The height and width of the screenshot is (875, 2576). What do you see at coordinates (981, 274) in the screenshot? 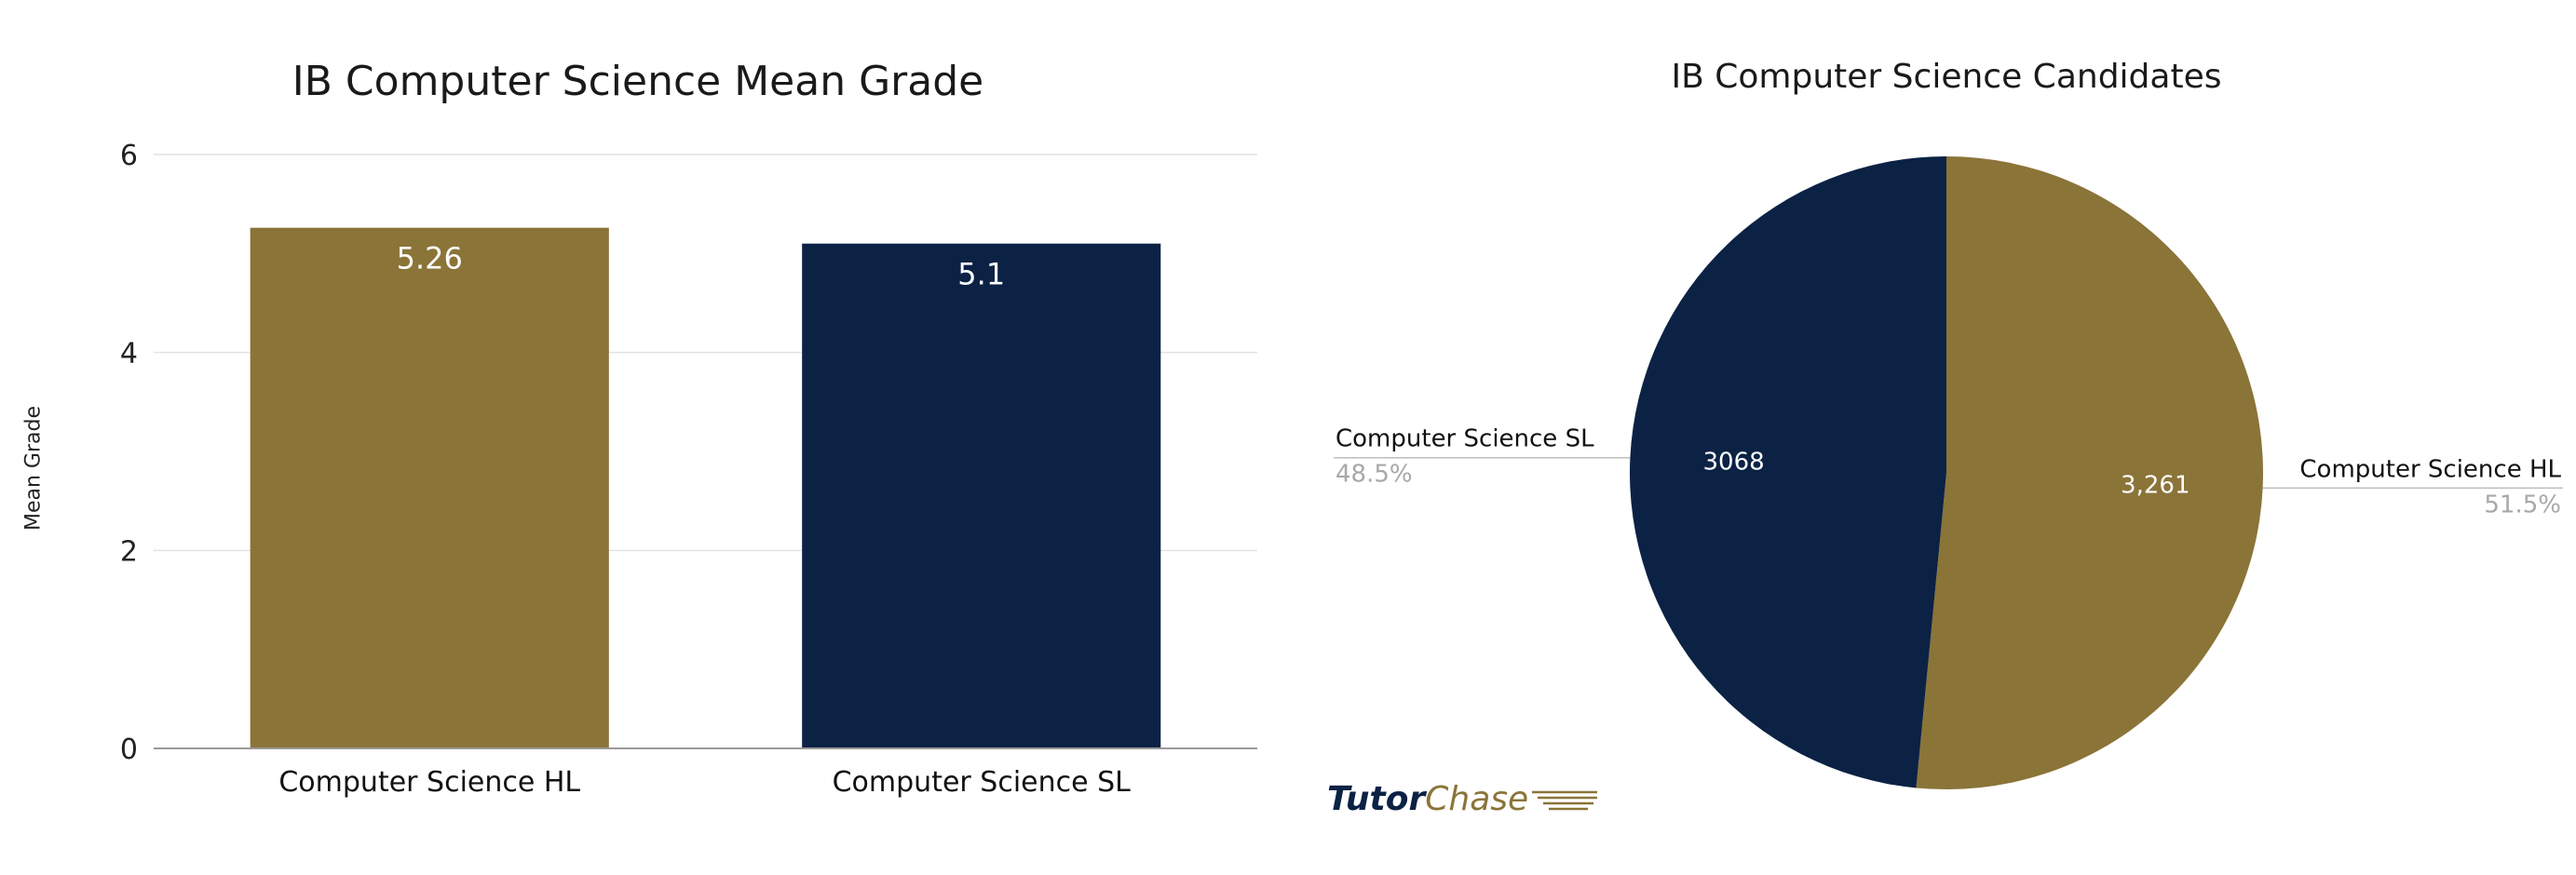
I see `bar-value-label: 5.1` at bounding box center [981, 274].